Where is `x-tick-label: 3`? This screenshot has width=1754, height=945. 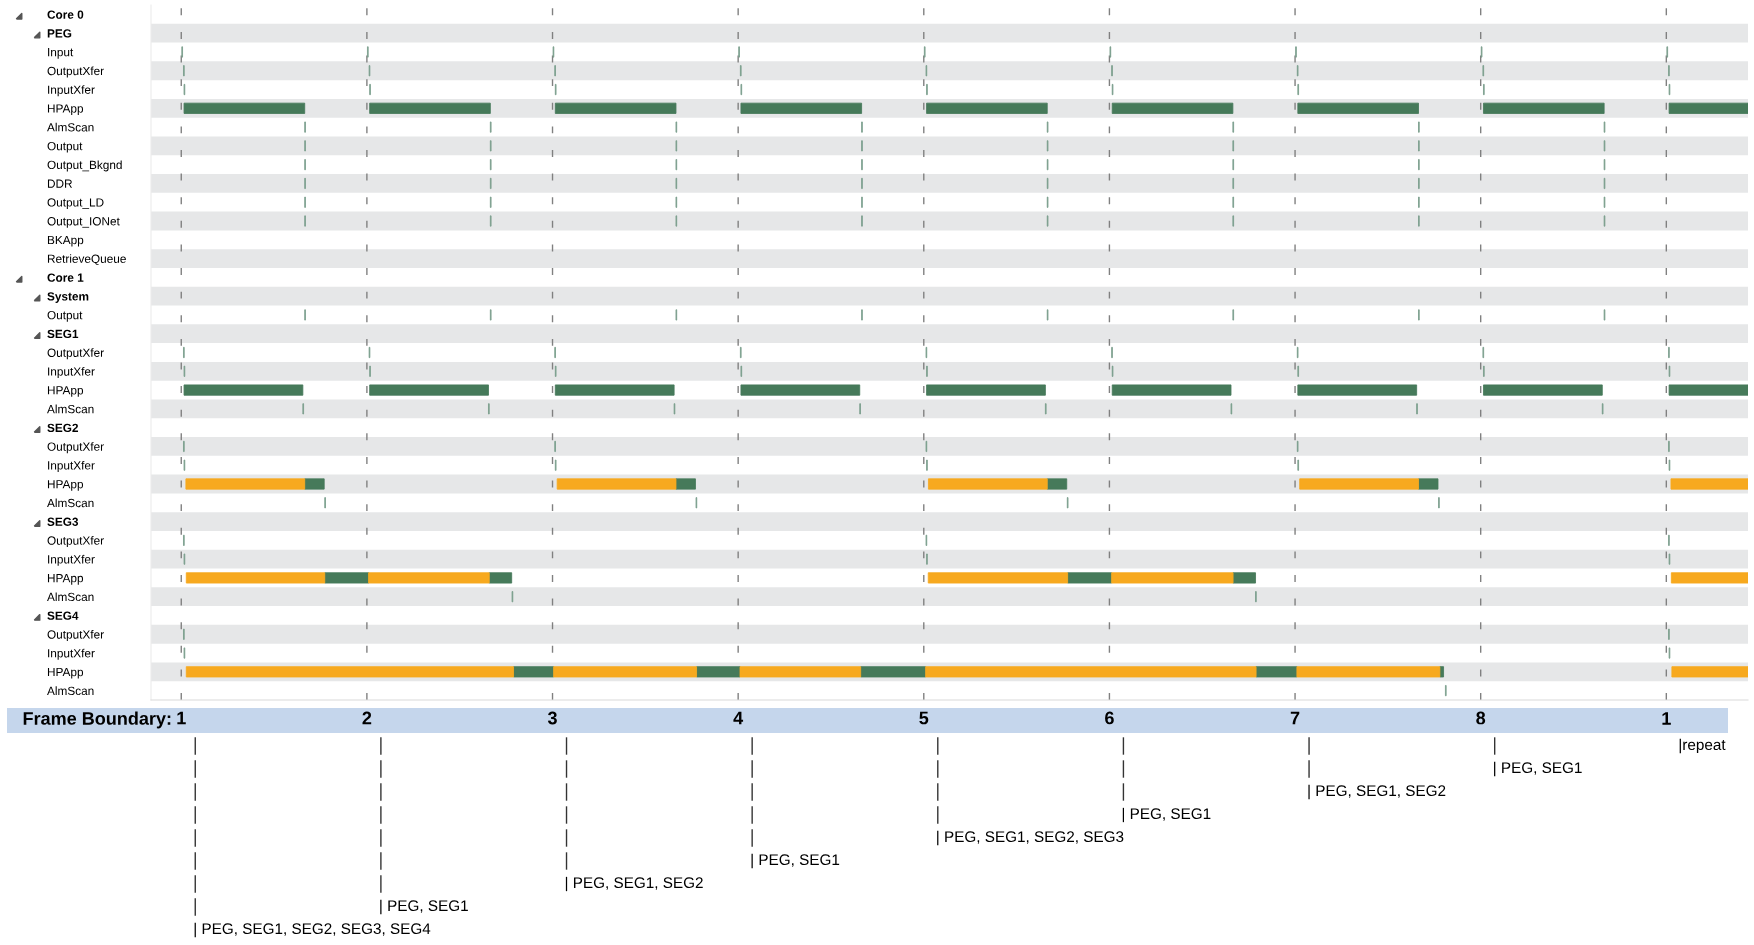 x-tick-label: 3 is located at coordinates (552, 718).